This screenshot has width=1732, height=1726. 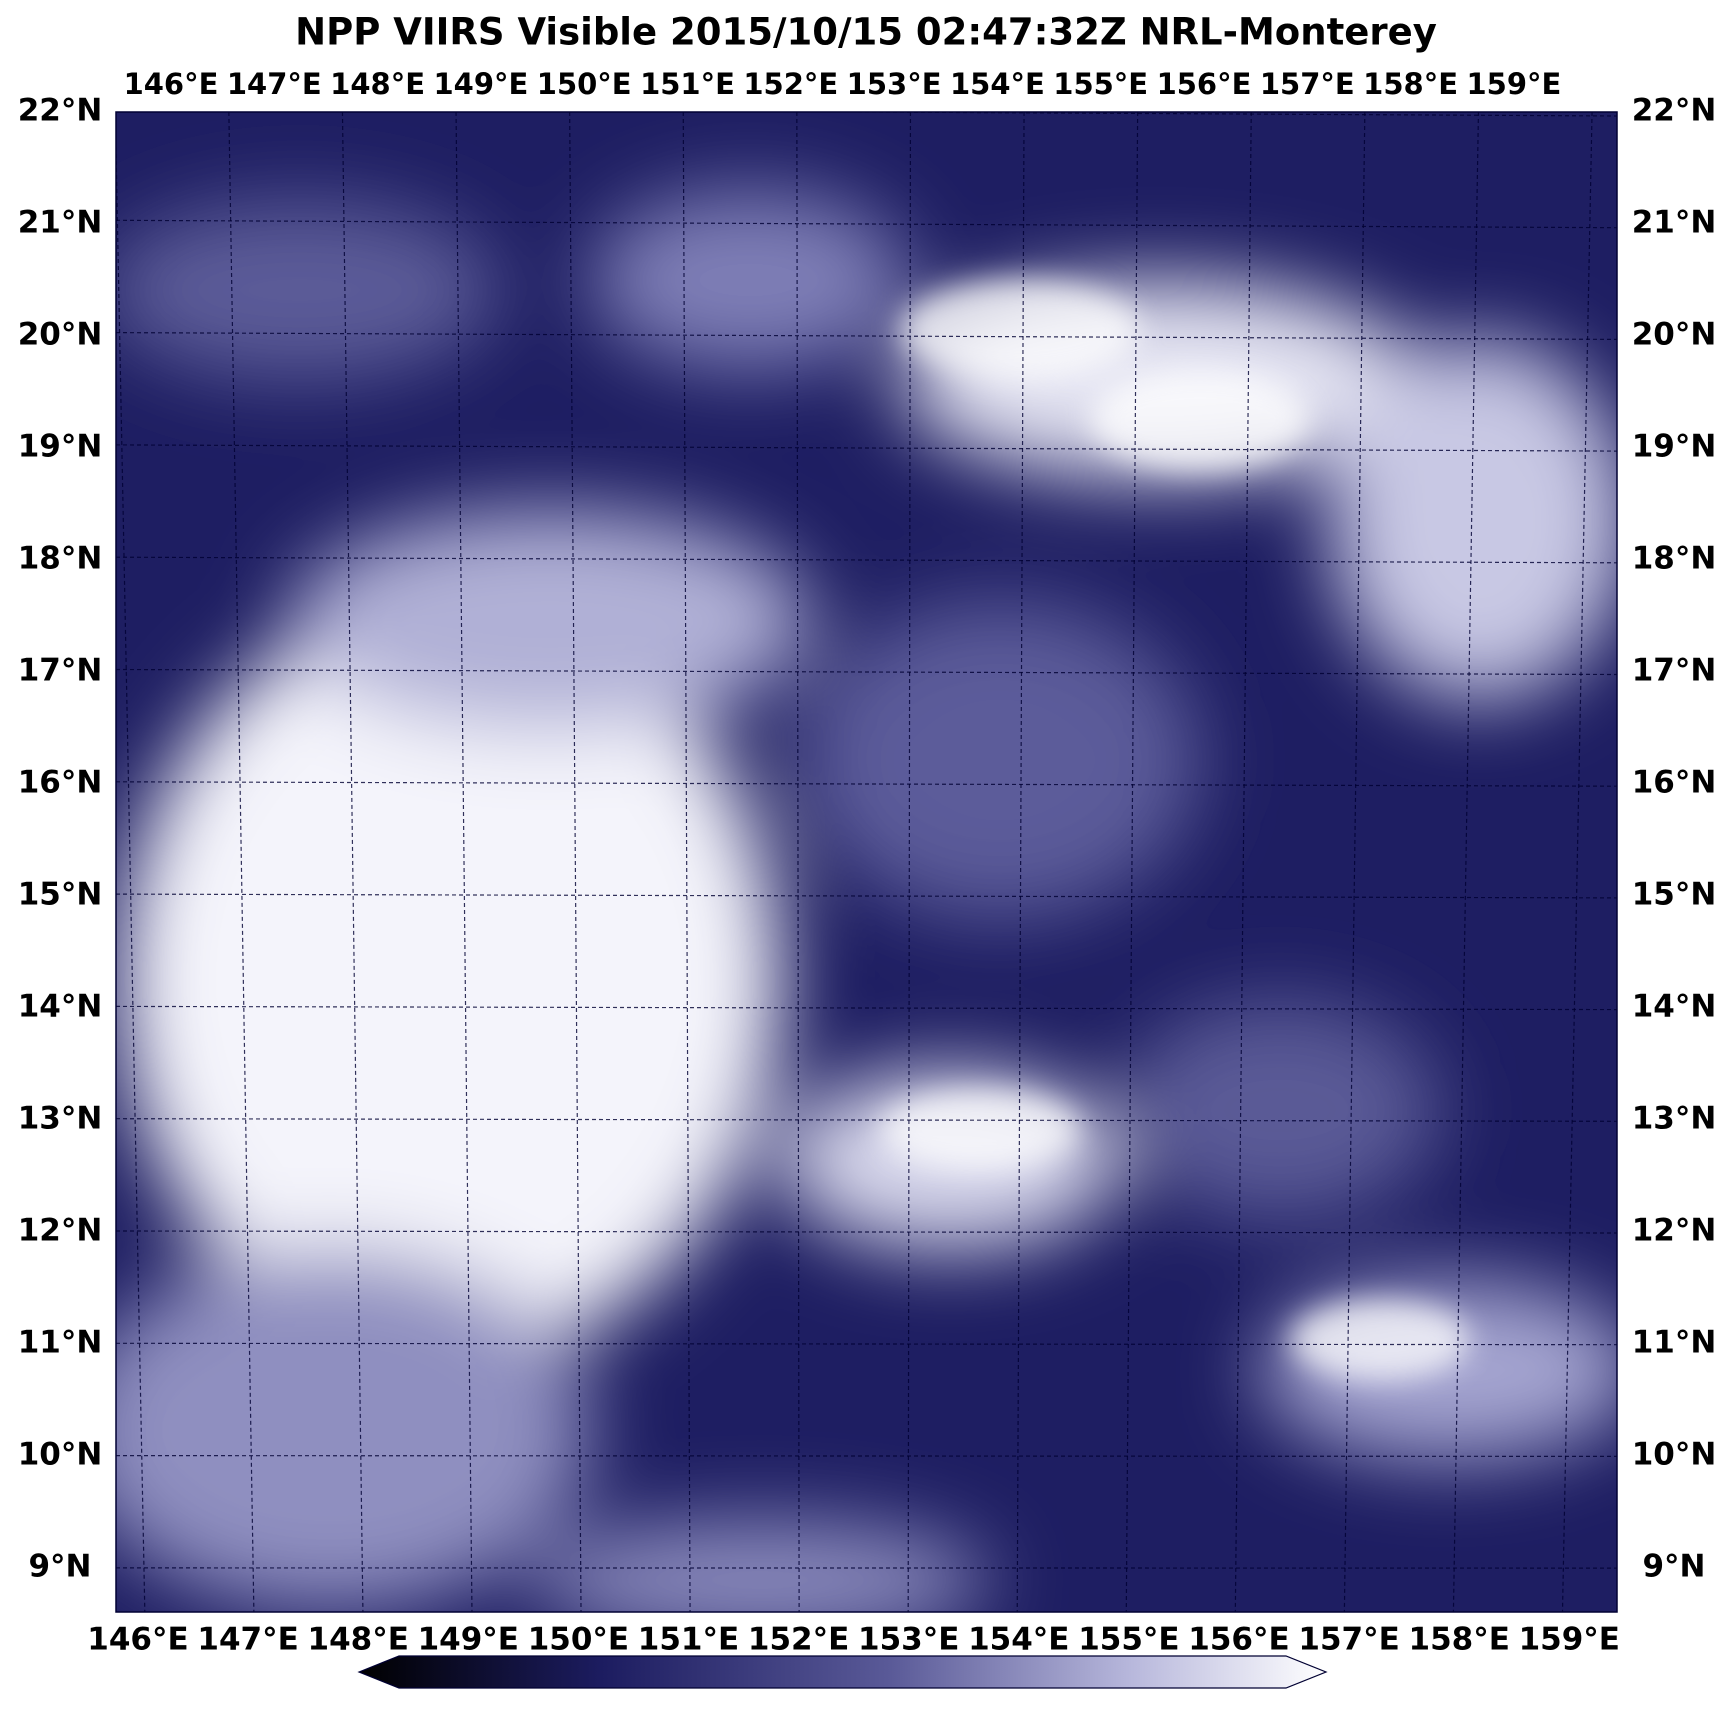 What do you see at coordinates (842, 1672) in the screenshot?
I see `colorbar` at bounding box center [842, 1672].